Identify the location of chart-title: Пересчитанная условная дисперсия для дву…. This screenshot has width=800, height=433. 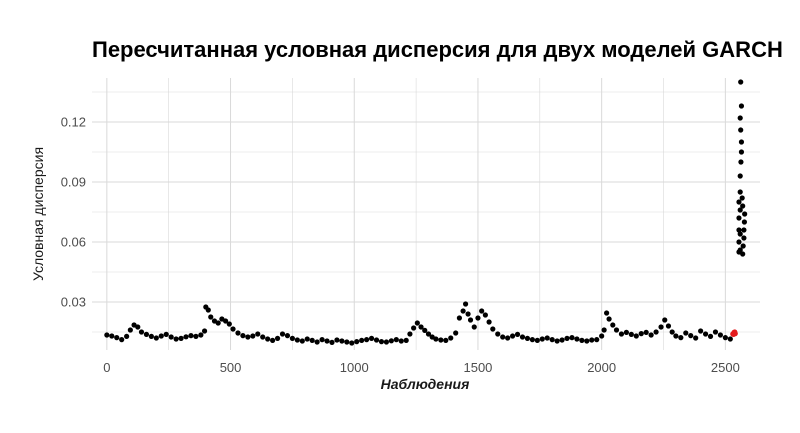
(437, 49).